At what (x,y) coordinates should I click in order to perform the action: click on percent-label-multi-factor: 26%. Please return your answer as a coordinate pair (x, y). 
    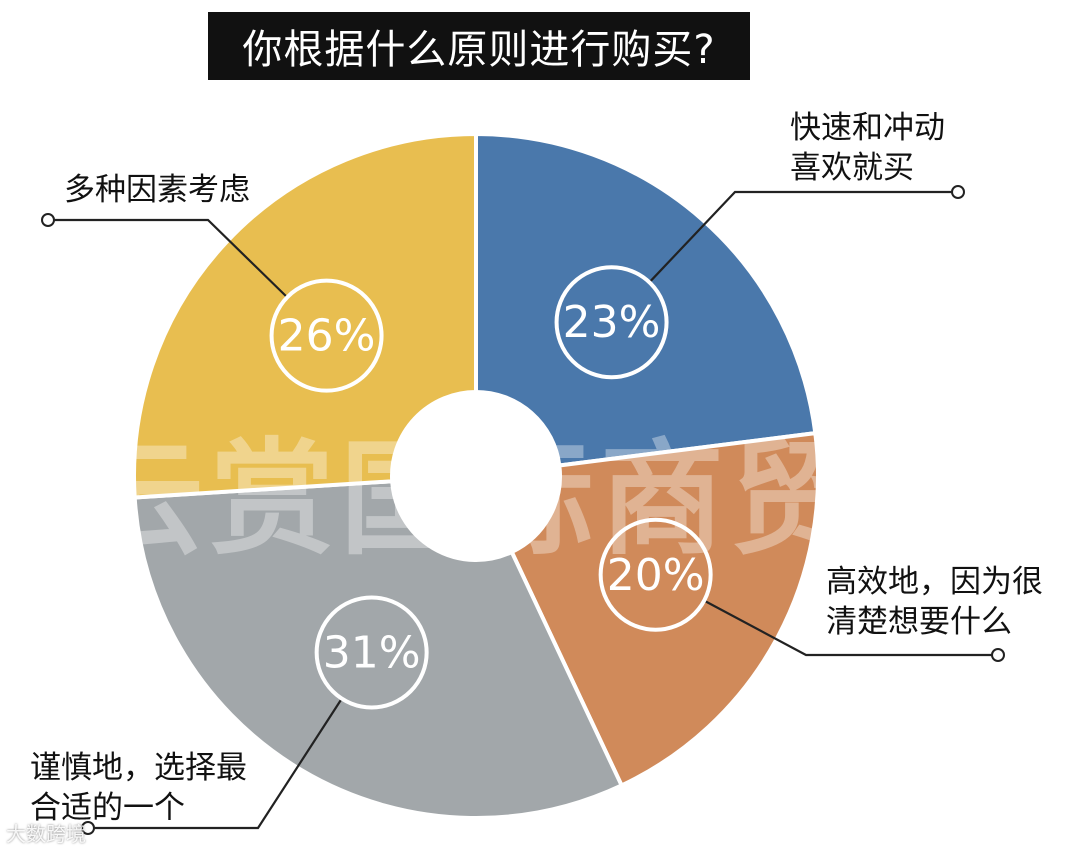
    Looking at the image, I should click on (327, 336).